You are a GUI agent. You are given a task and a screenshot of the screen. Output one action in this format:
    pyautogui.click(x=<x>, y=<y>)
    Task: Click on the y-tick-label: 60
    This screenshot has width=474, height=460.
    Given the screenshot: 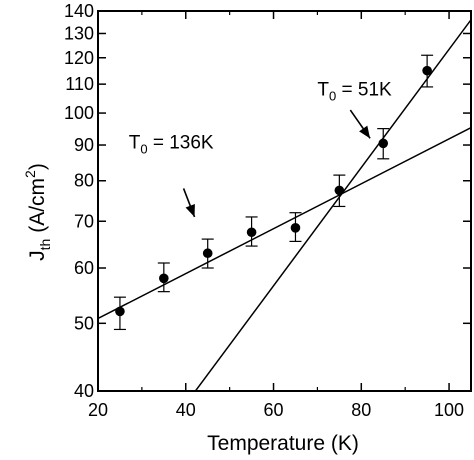 What is the action you would take?
    pyautogui.click(x=84, y=268)
    